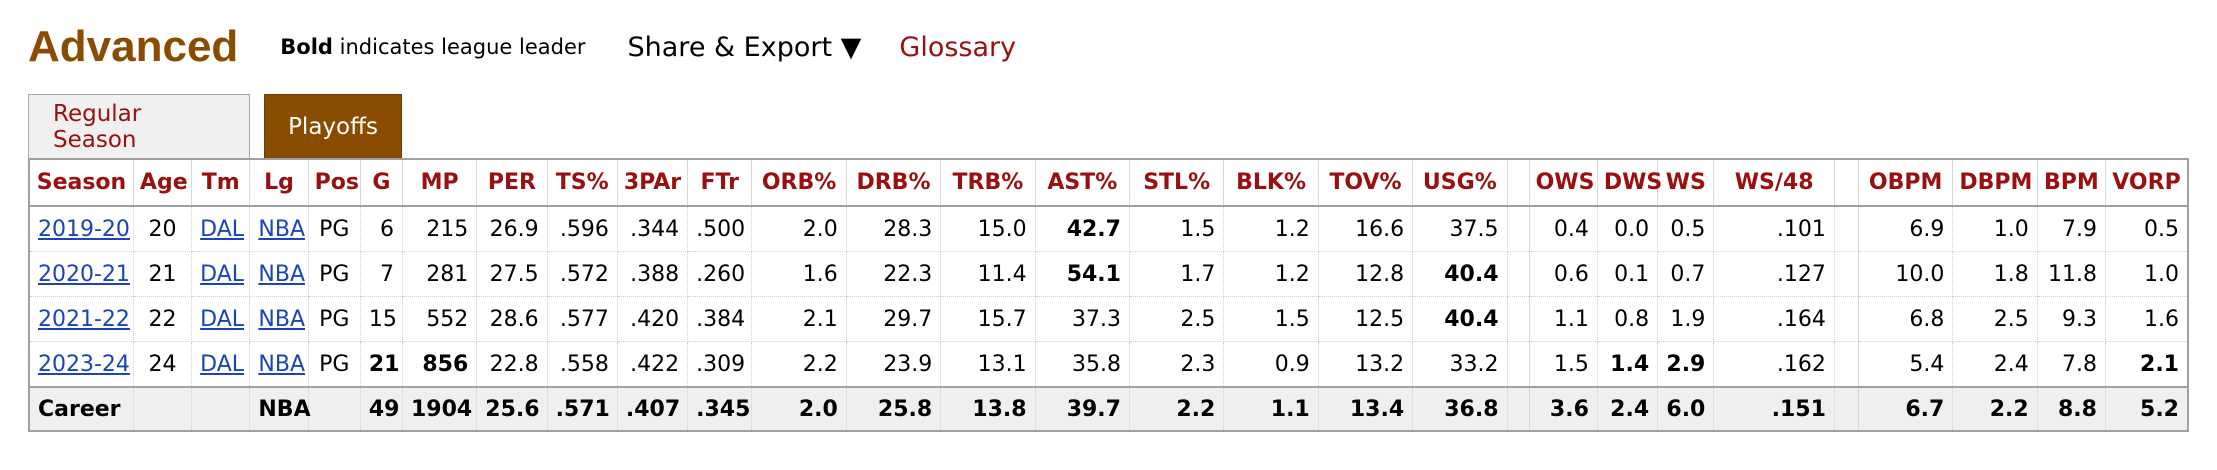  Describe the element at coordinates (799, 274) in the screenshot. I see `cell-orb-pct: 1.6` at that location.